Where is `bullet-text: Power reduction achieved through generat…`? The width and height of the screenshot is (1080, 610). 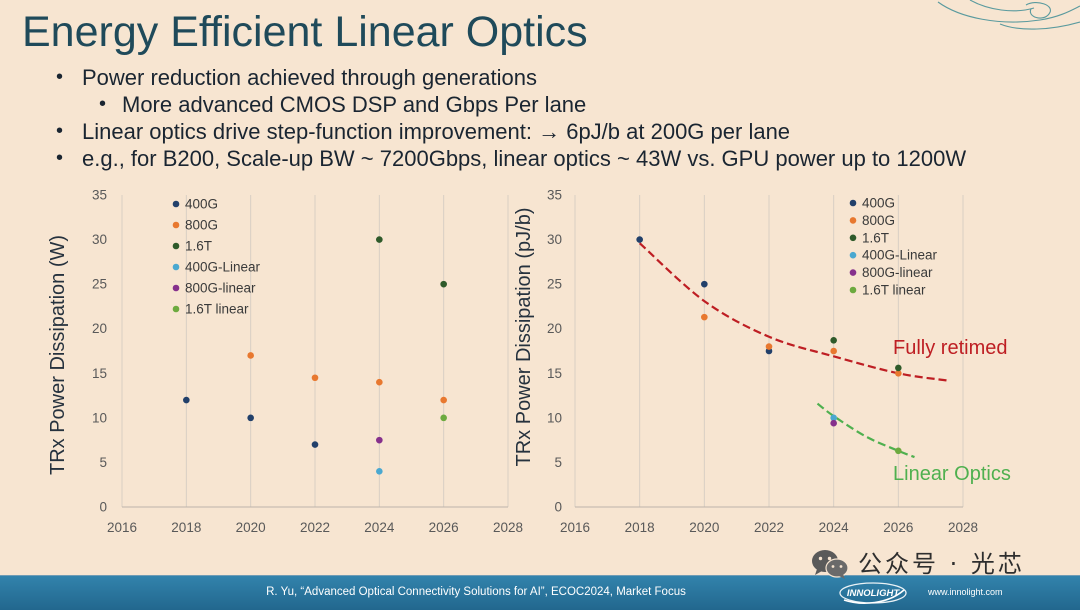 bullet-text: Power reduction achieved through generat… is located at coordinates (309, 77).